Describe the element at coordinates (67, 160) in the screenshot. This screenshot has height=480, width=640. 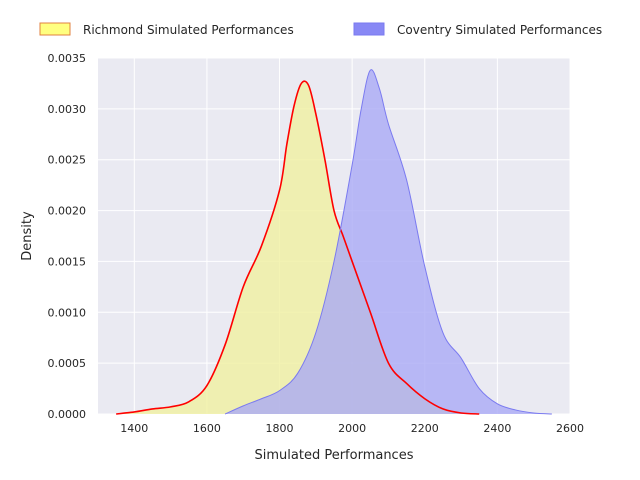
I see `y-tick-label: 0.0025` at that location.